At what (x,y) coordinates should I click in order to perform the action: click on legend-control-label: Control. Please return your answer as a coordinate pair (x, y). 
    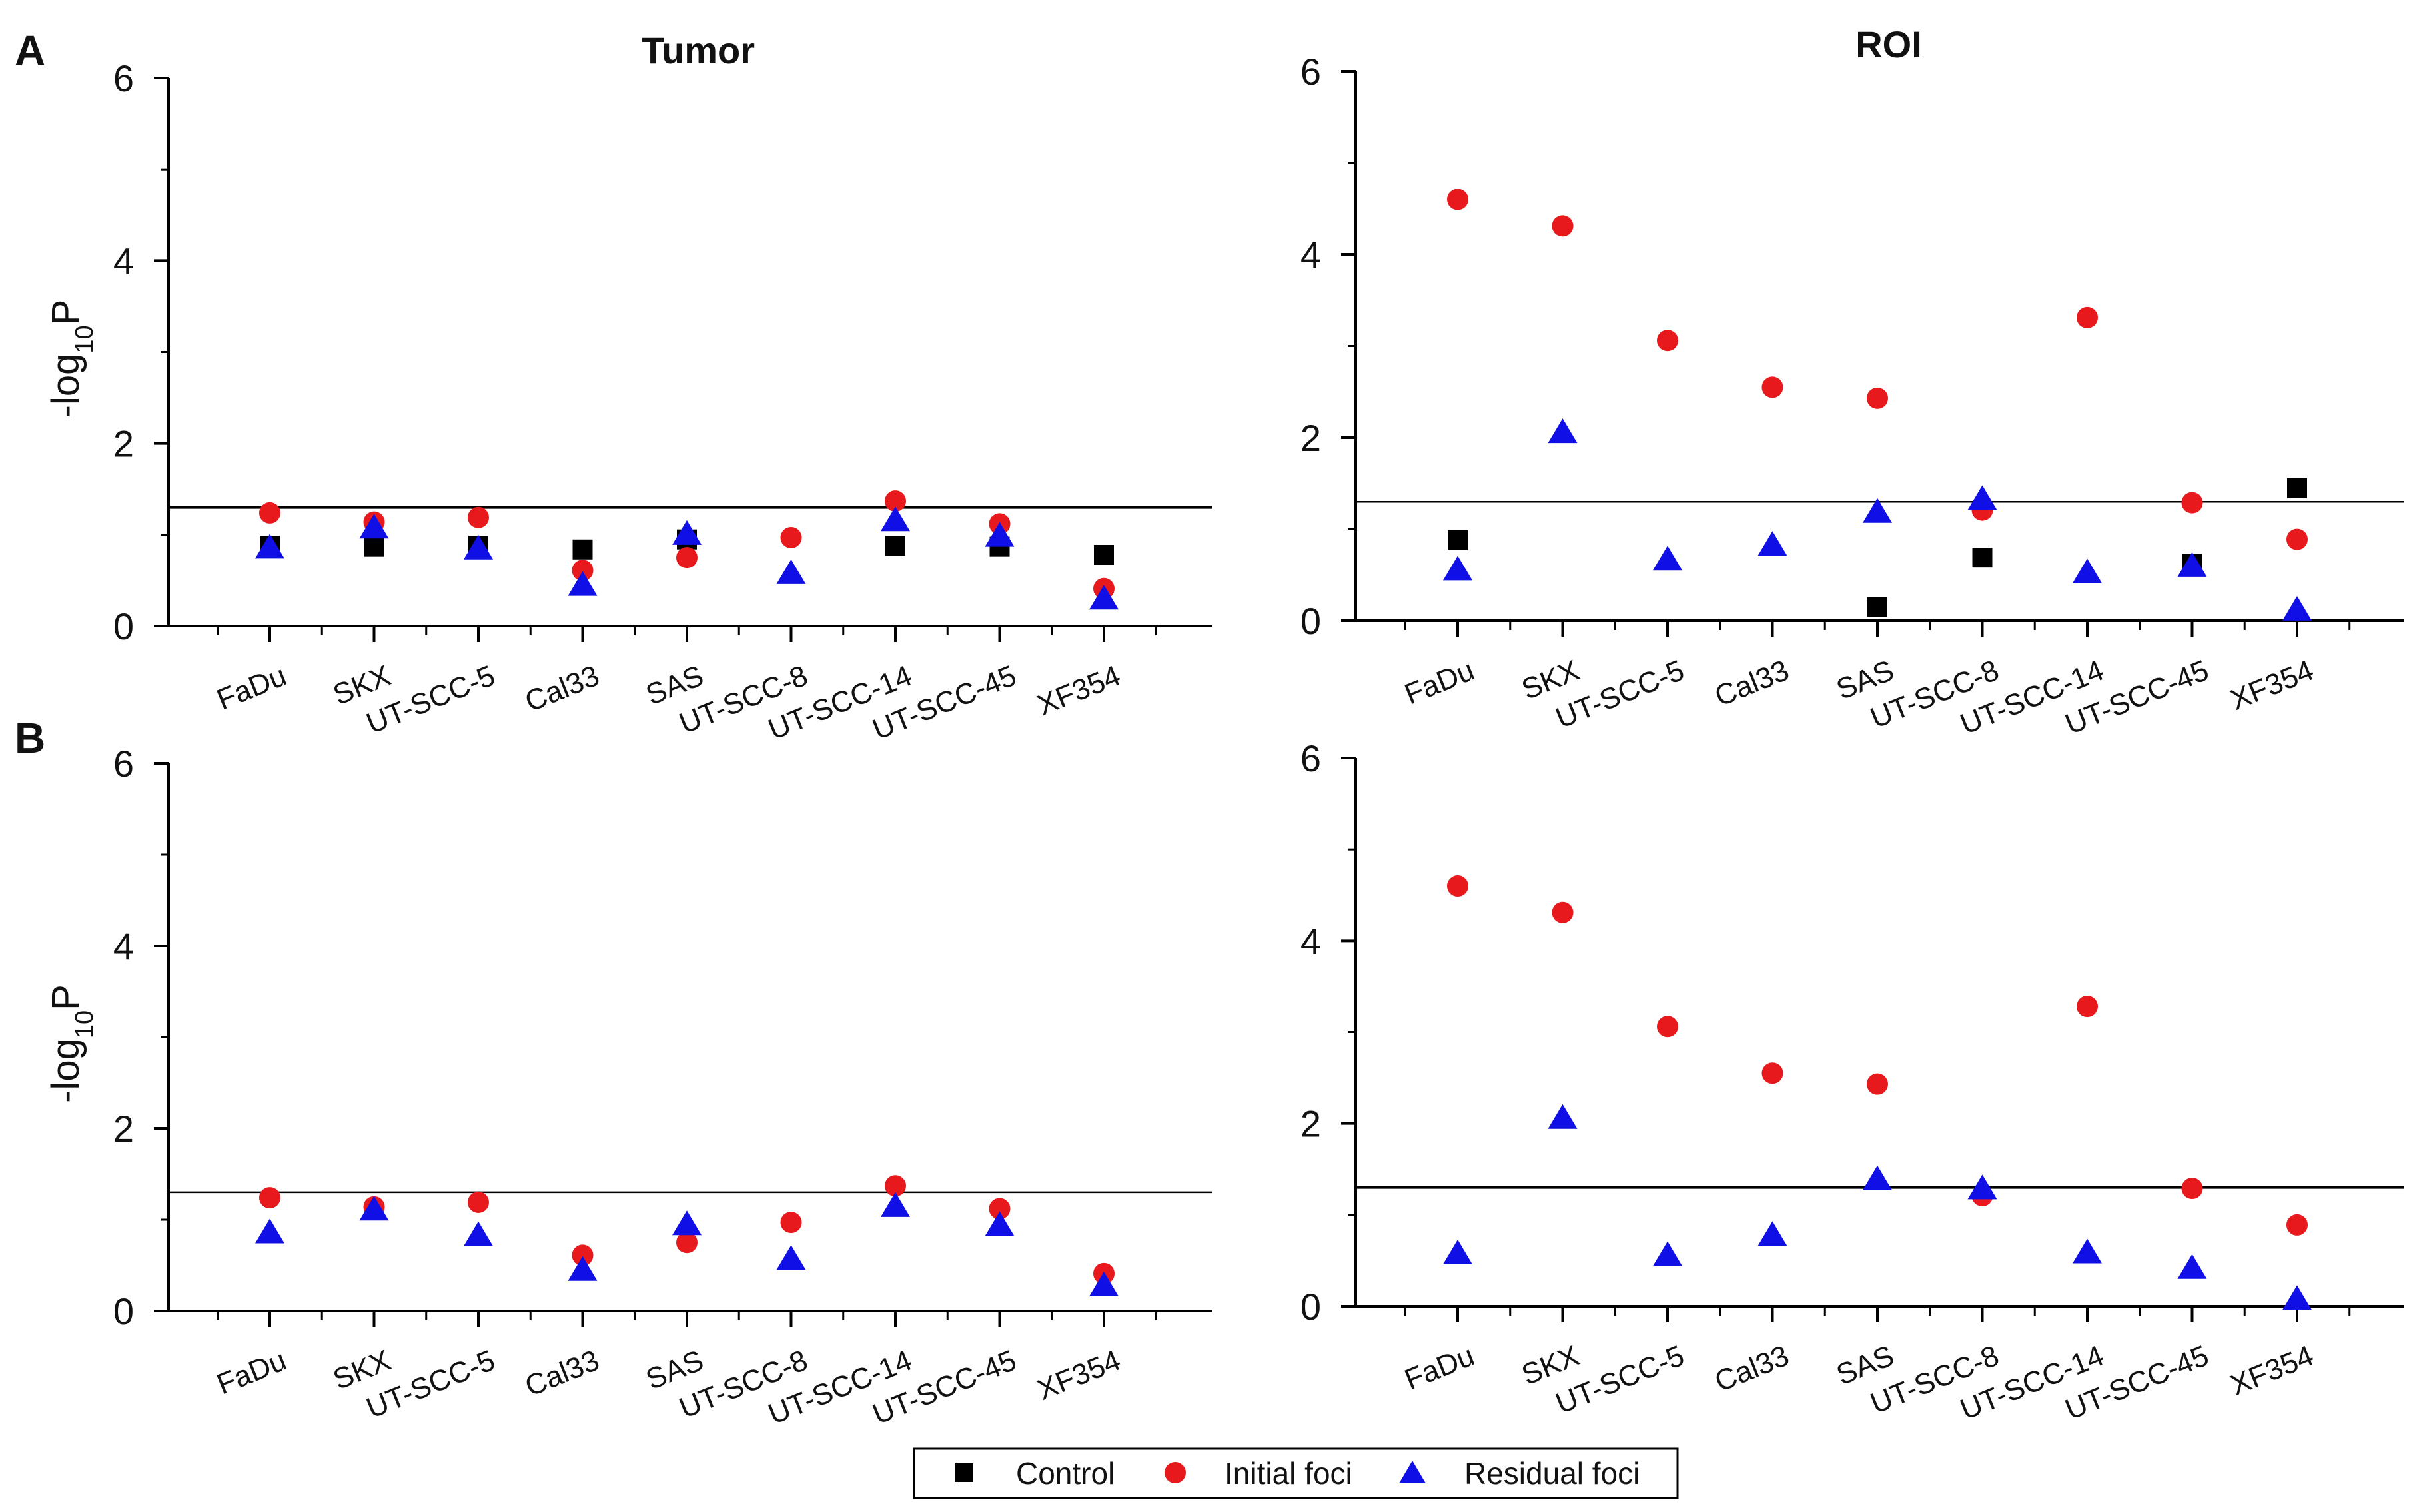
    Looking at the image, I should click on (1065, 1474).